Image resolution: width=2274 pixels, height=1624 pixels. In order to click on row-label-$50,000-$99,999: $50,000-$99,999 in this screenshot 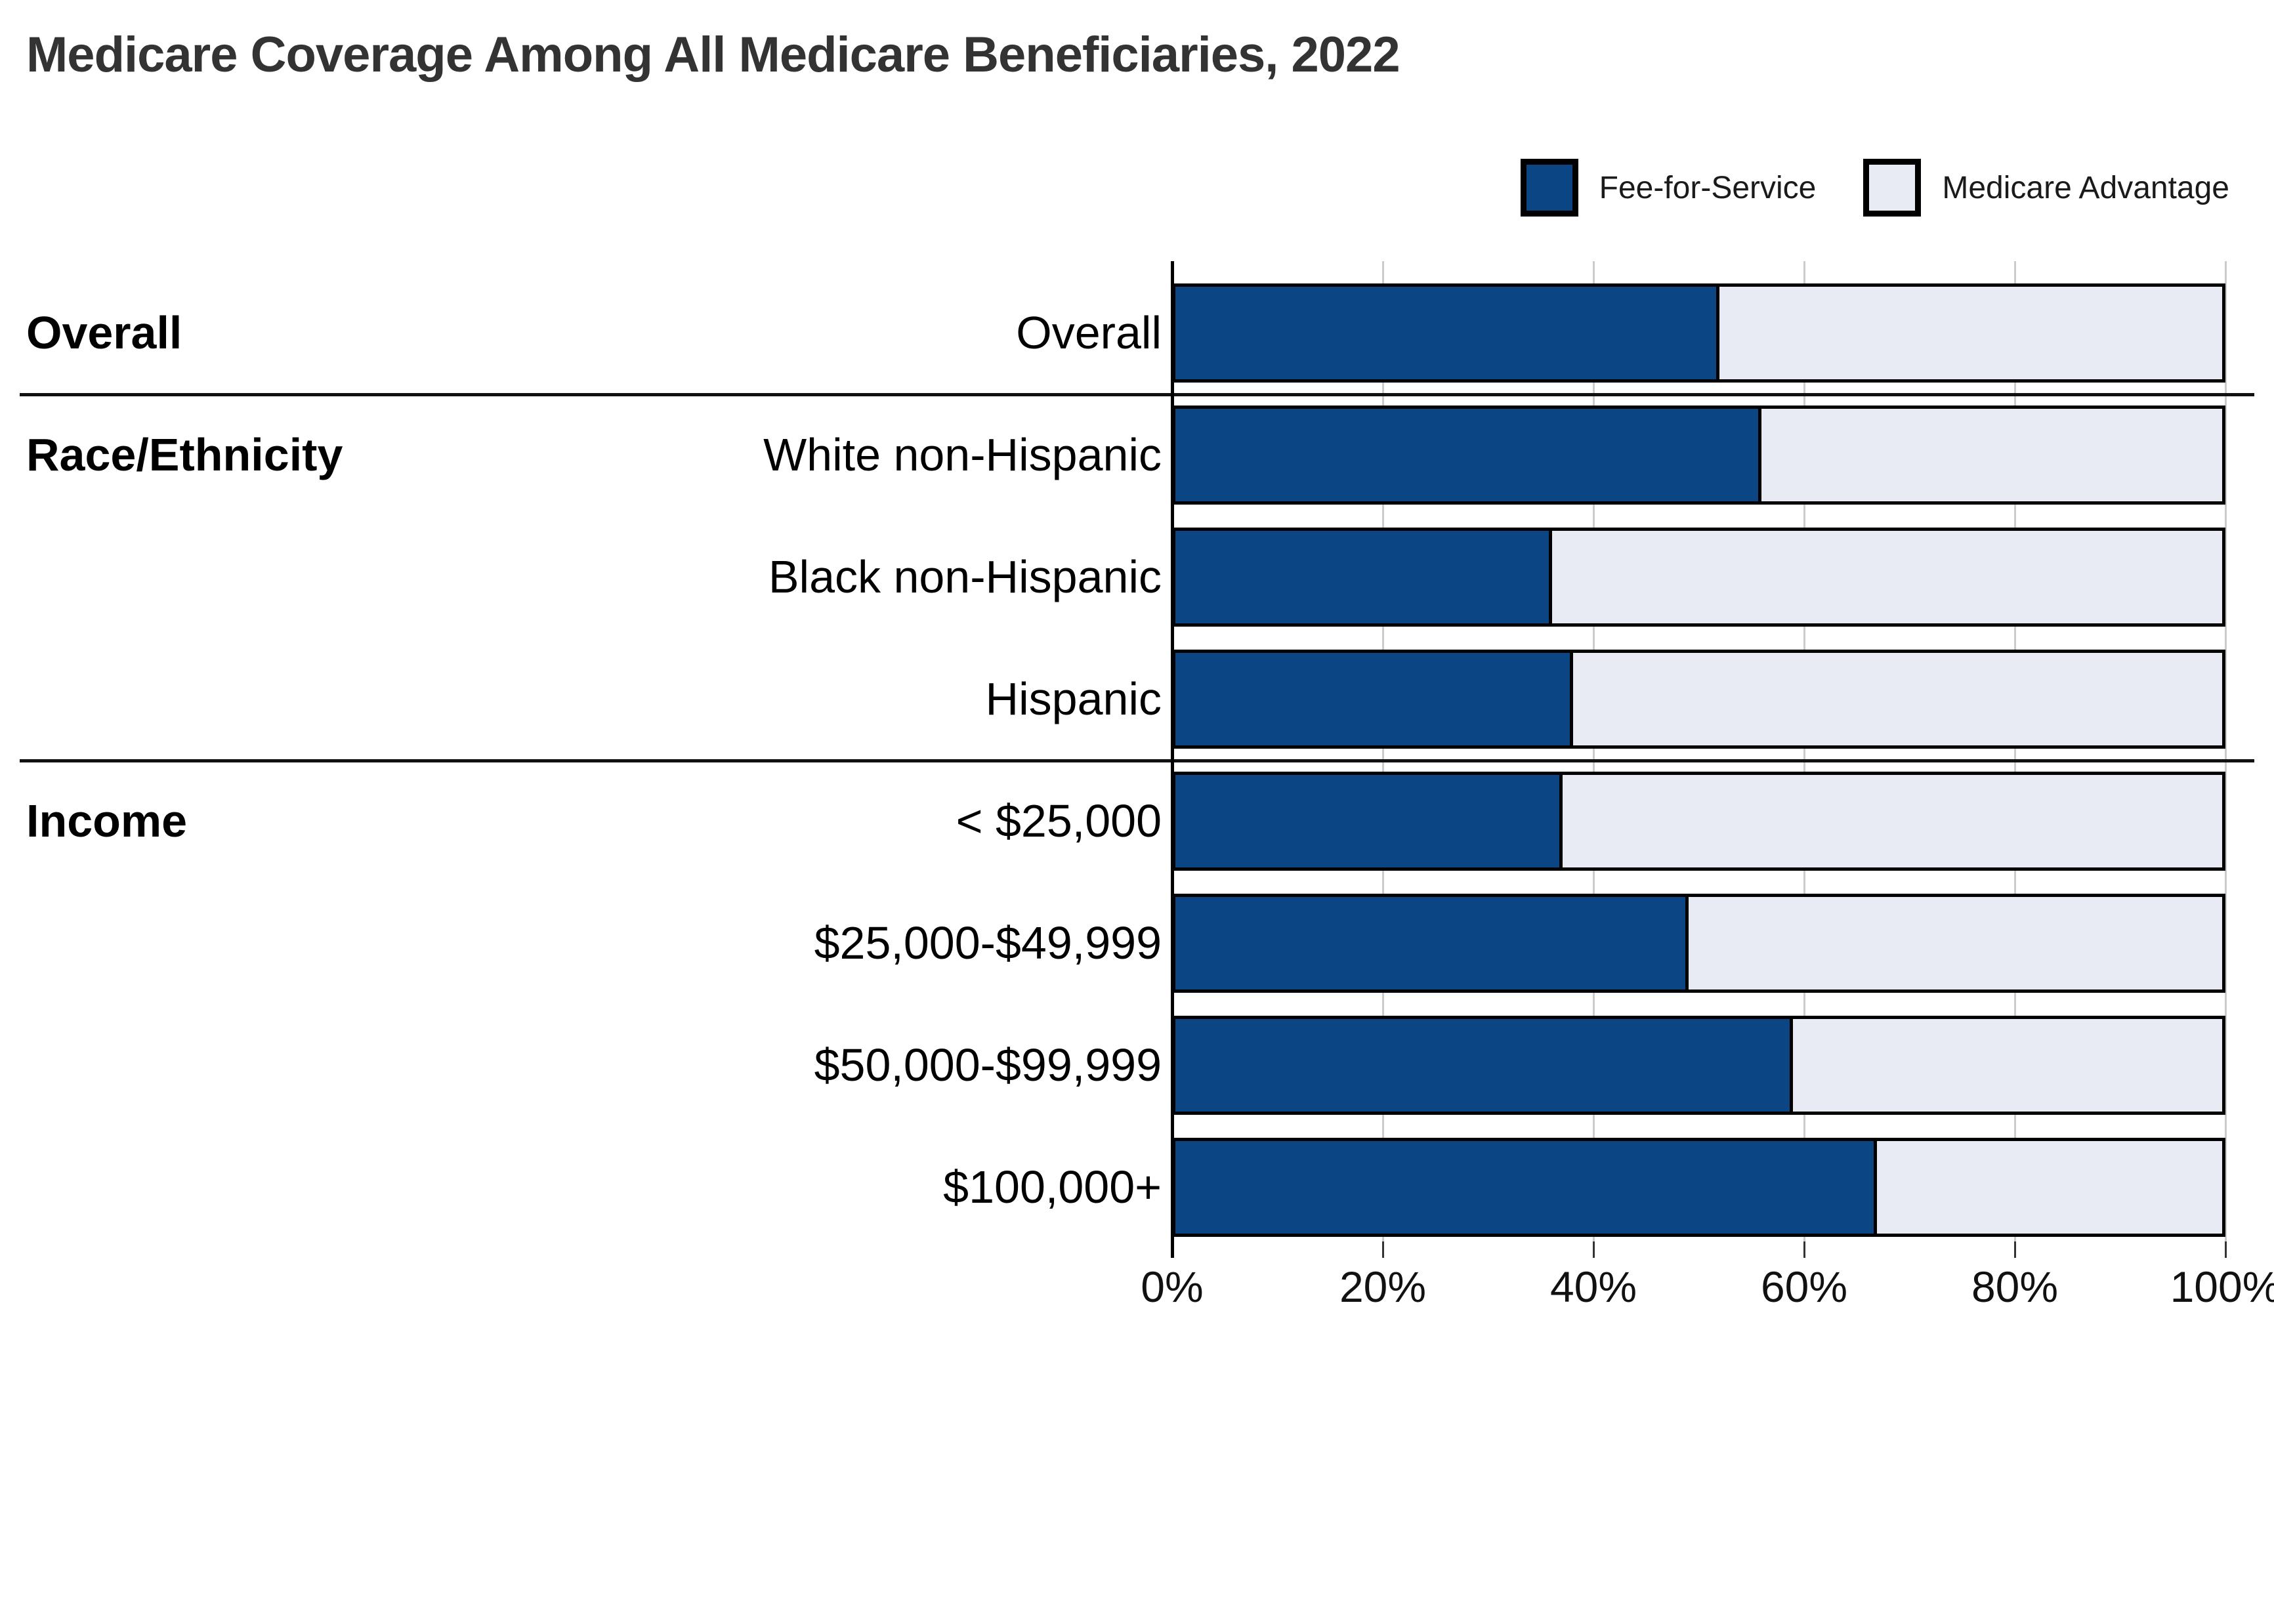, I will do `click(988, 1065)`.